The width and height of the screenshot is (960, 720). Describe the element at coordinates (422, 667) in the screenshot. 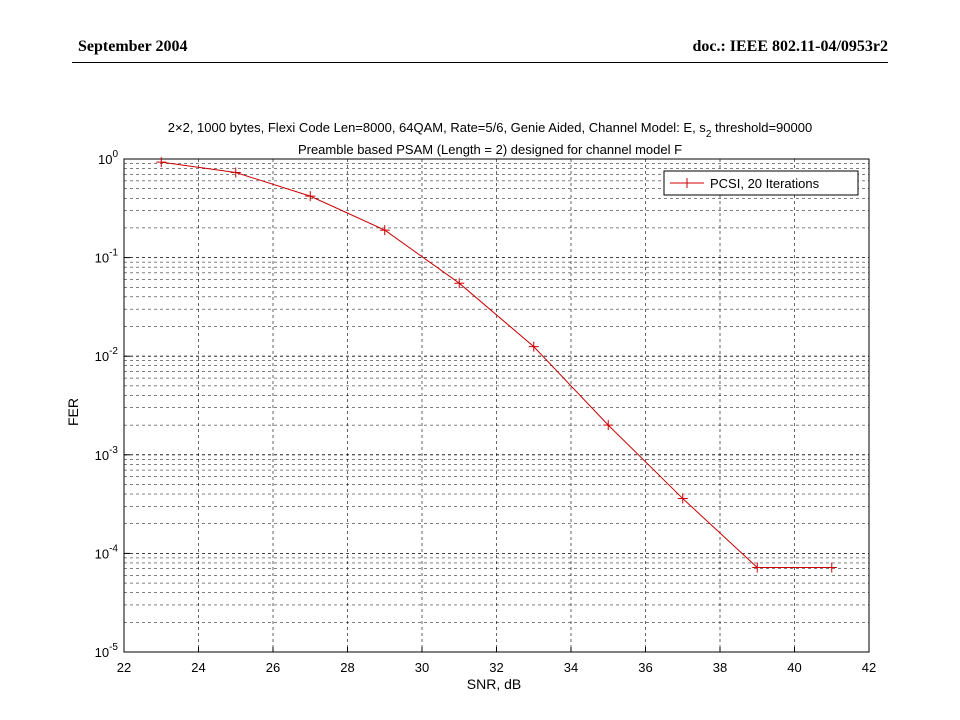

I see `x-tick-label: 30` at that location.